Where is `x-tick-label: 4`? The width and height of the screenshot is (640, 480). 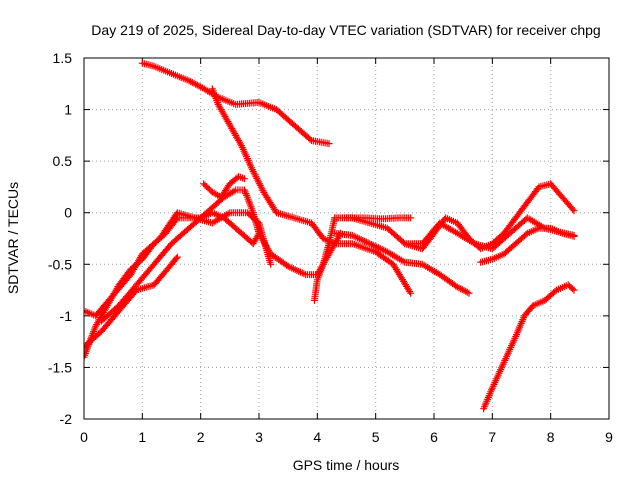 x-tick-label: 4 is located at coordinates (317, 437).